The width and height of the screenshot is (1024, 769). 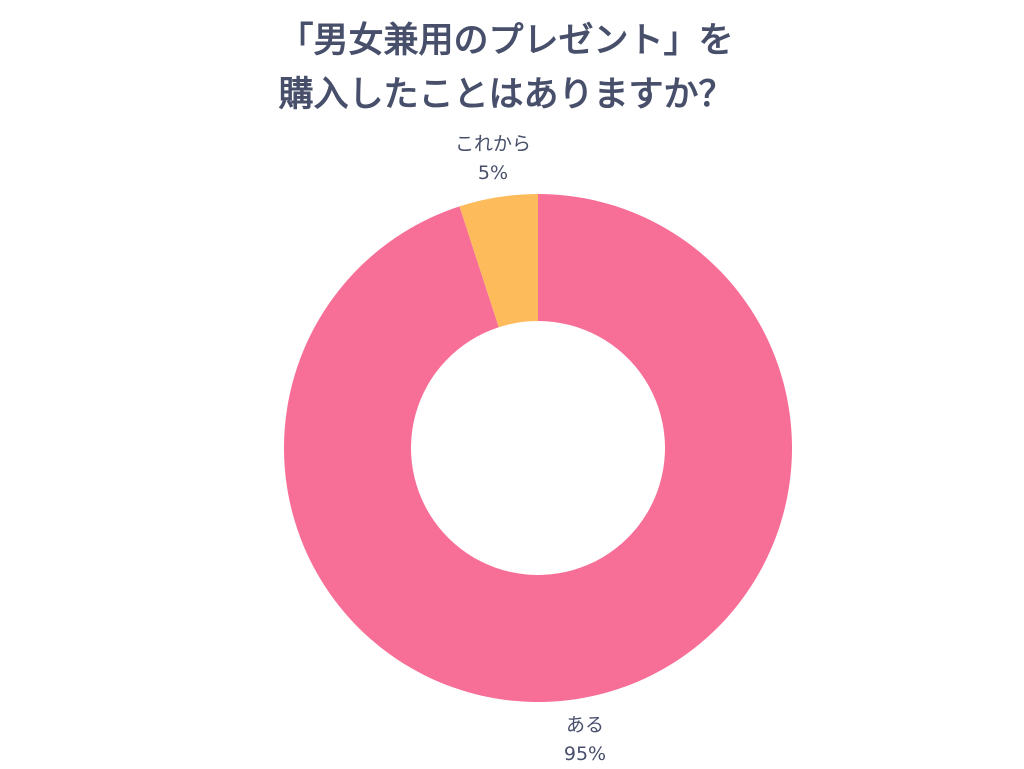 I want to click on chart-title: 「男女兼用のプレゼント」を 購入したことはありますか？, so click(x=506, y=68).